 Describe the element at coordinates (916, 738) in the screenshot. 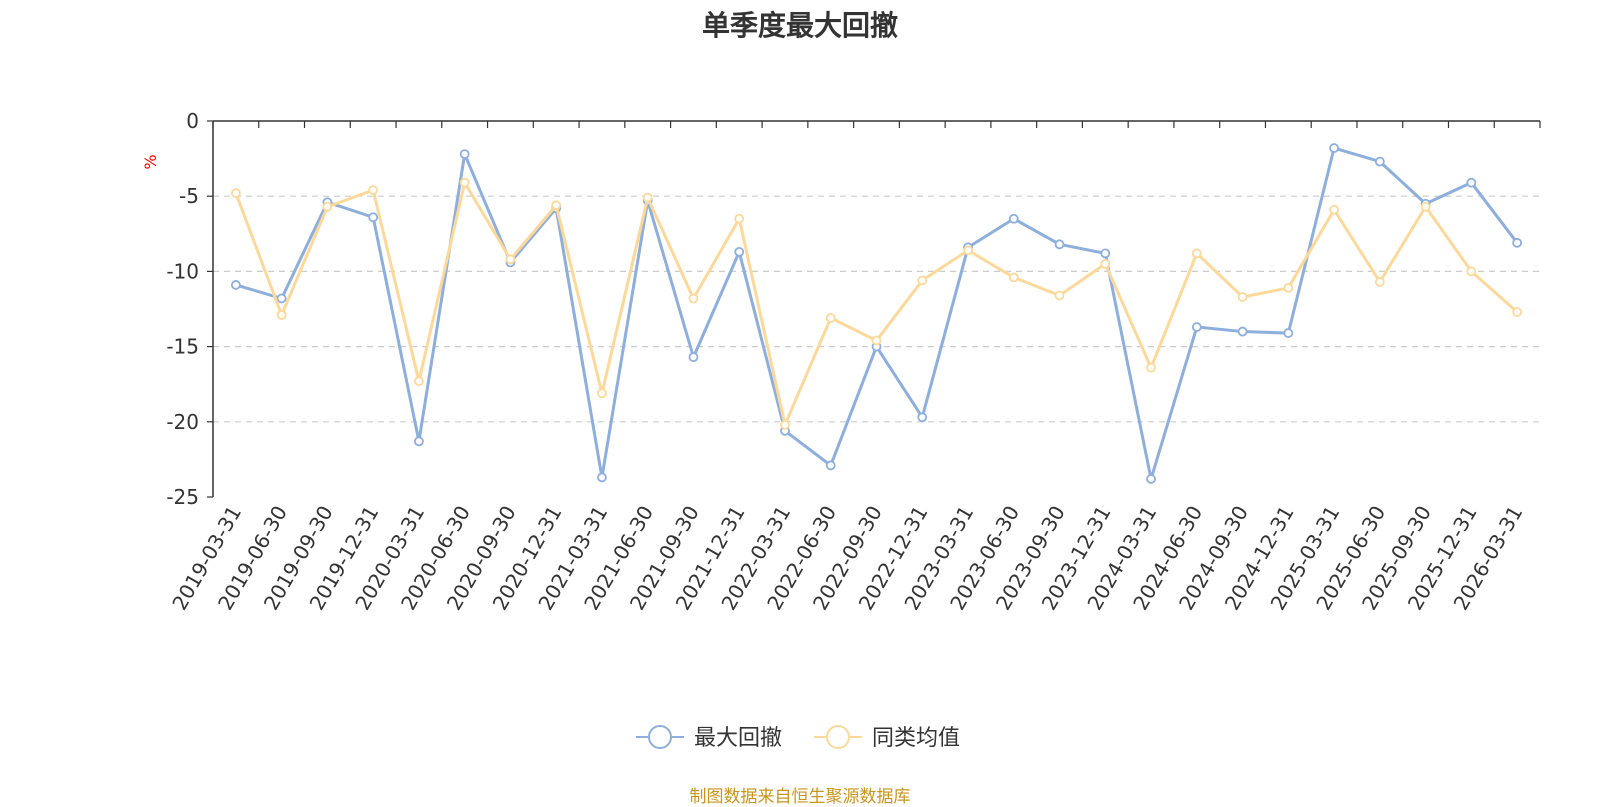

I see `legend-label: 同类均值` at that location.